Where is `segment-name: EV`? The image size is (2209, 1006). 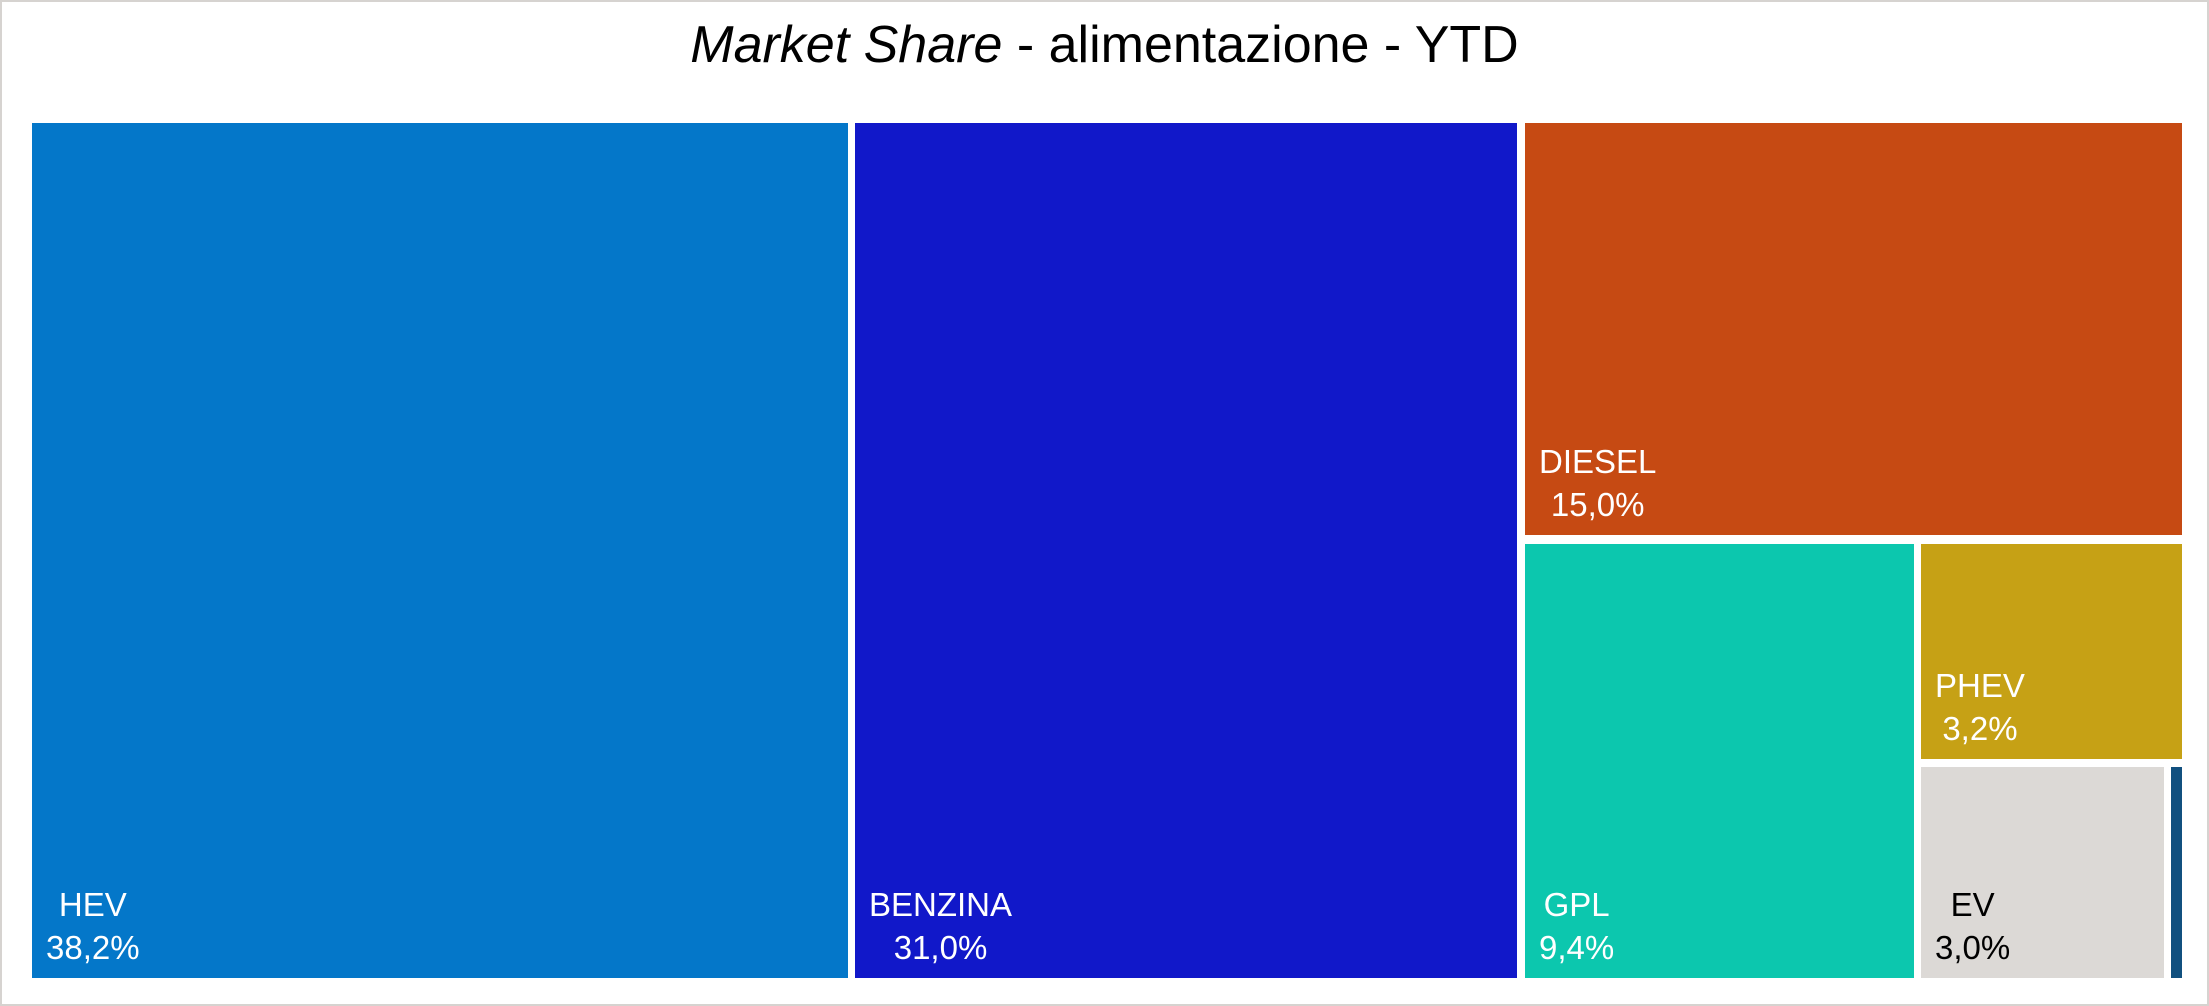 segment-name: EV is located at coordinates (1972, 905).